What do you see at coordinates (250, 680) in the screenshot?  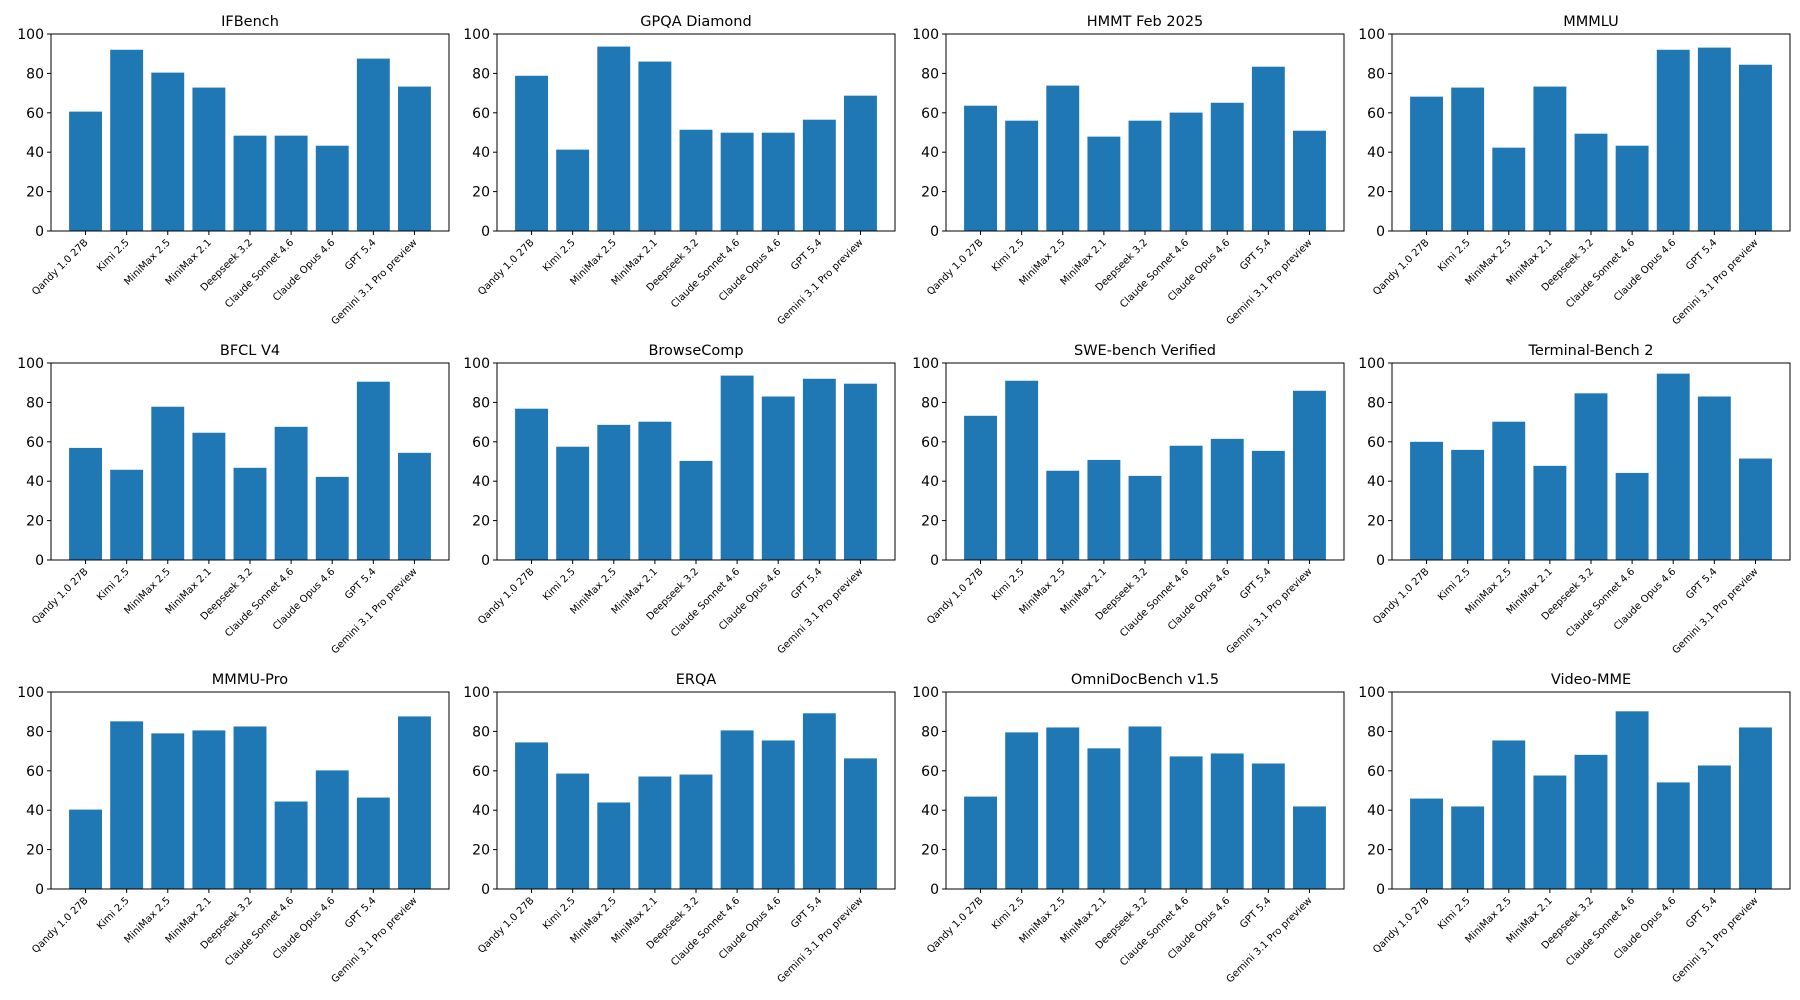 I see `subplot-title: MMMU-Pro` at bounding box center [250, 680].